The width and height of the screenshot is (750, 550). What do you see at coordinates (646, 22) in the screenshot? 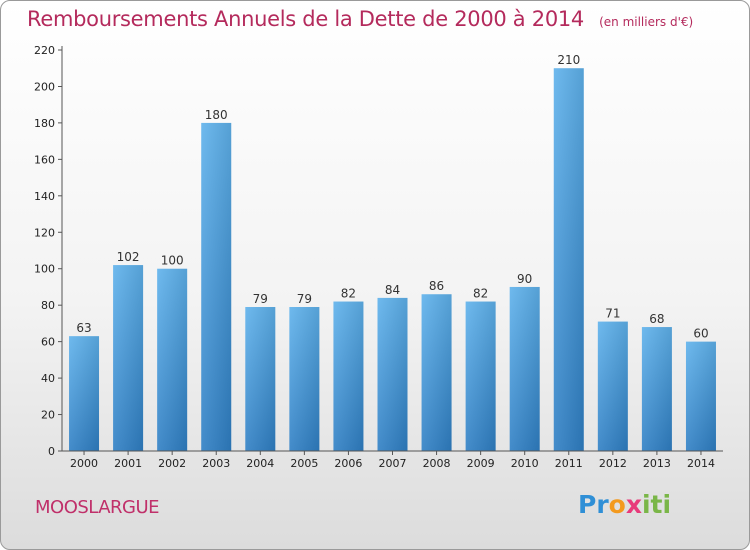
I see `chart-subtitle: (en milliers d'€)` at bounding box center [646, 22].